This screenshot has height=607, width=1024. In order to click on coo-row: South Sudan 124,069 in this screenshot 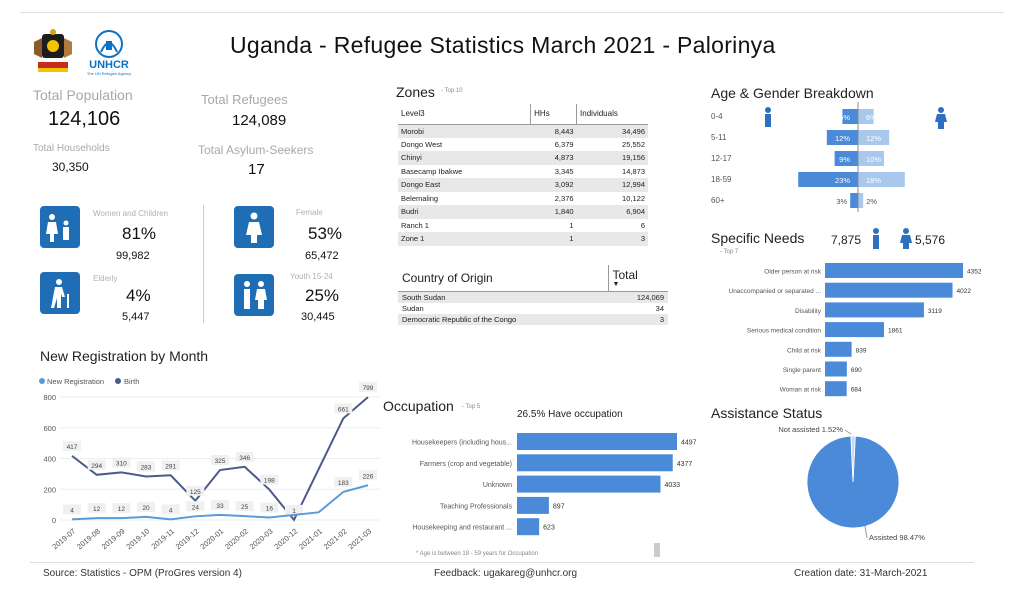, I will do `click(533, 297)`.